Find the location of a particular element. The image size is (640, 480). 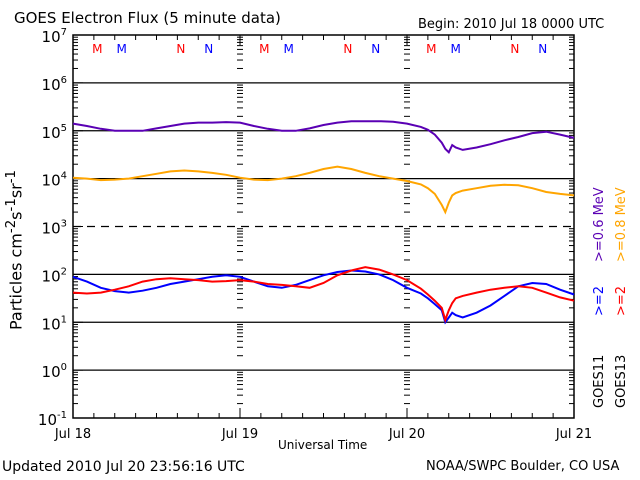

legend-goes13-sat: GOES13 is located at coordinates (621, 381).